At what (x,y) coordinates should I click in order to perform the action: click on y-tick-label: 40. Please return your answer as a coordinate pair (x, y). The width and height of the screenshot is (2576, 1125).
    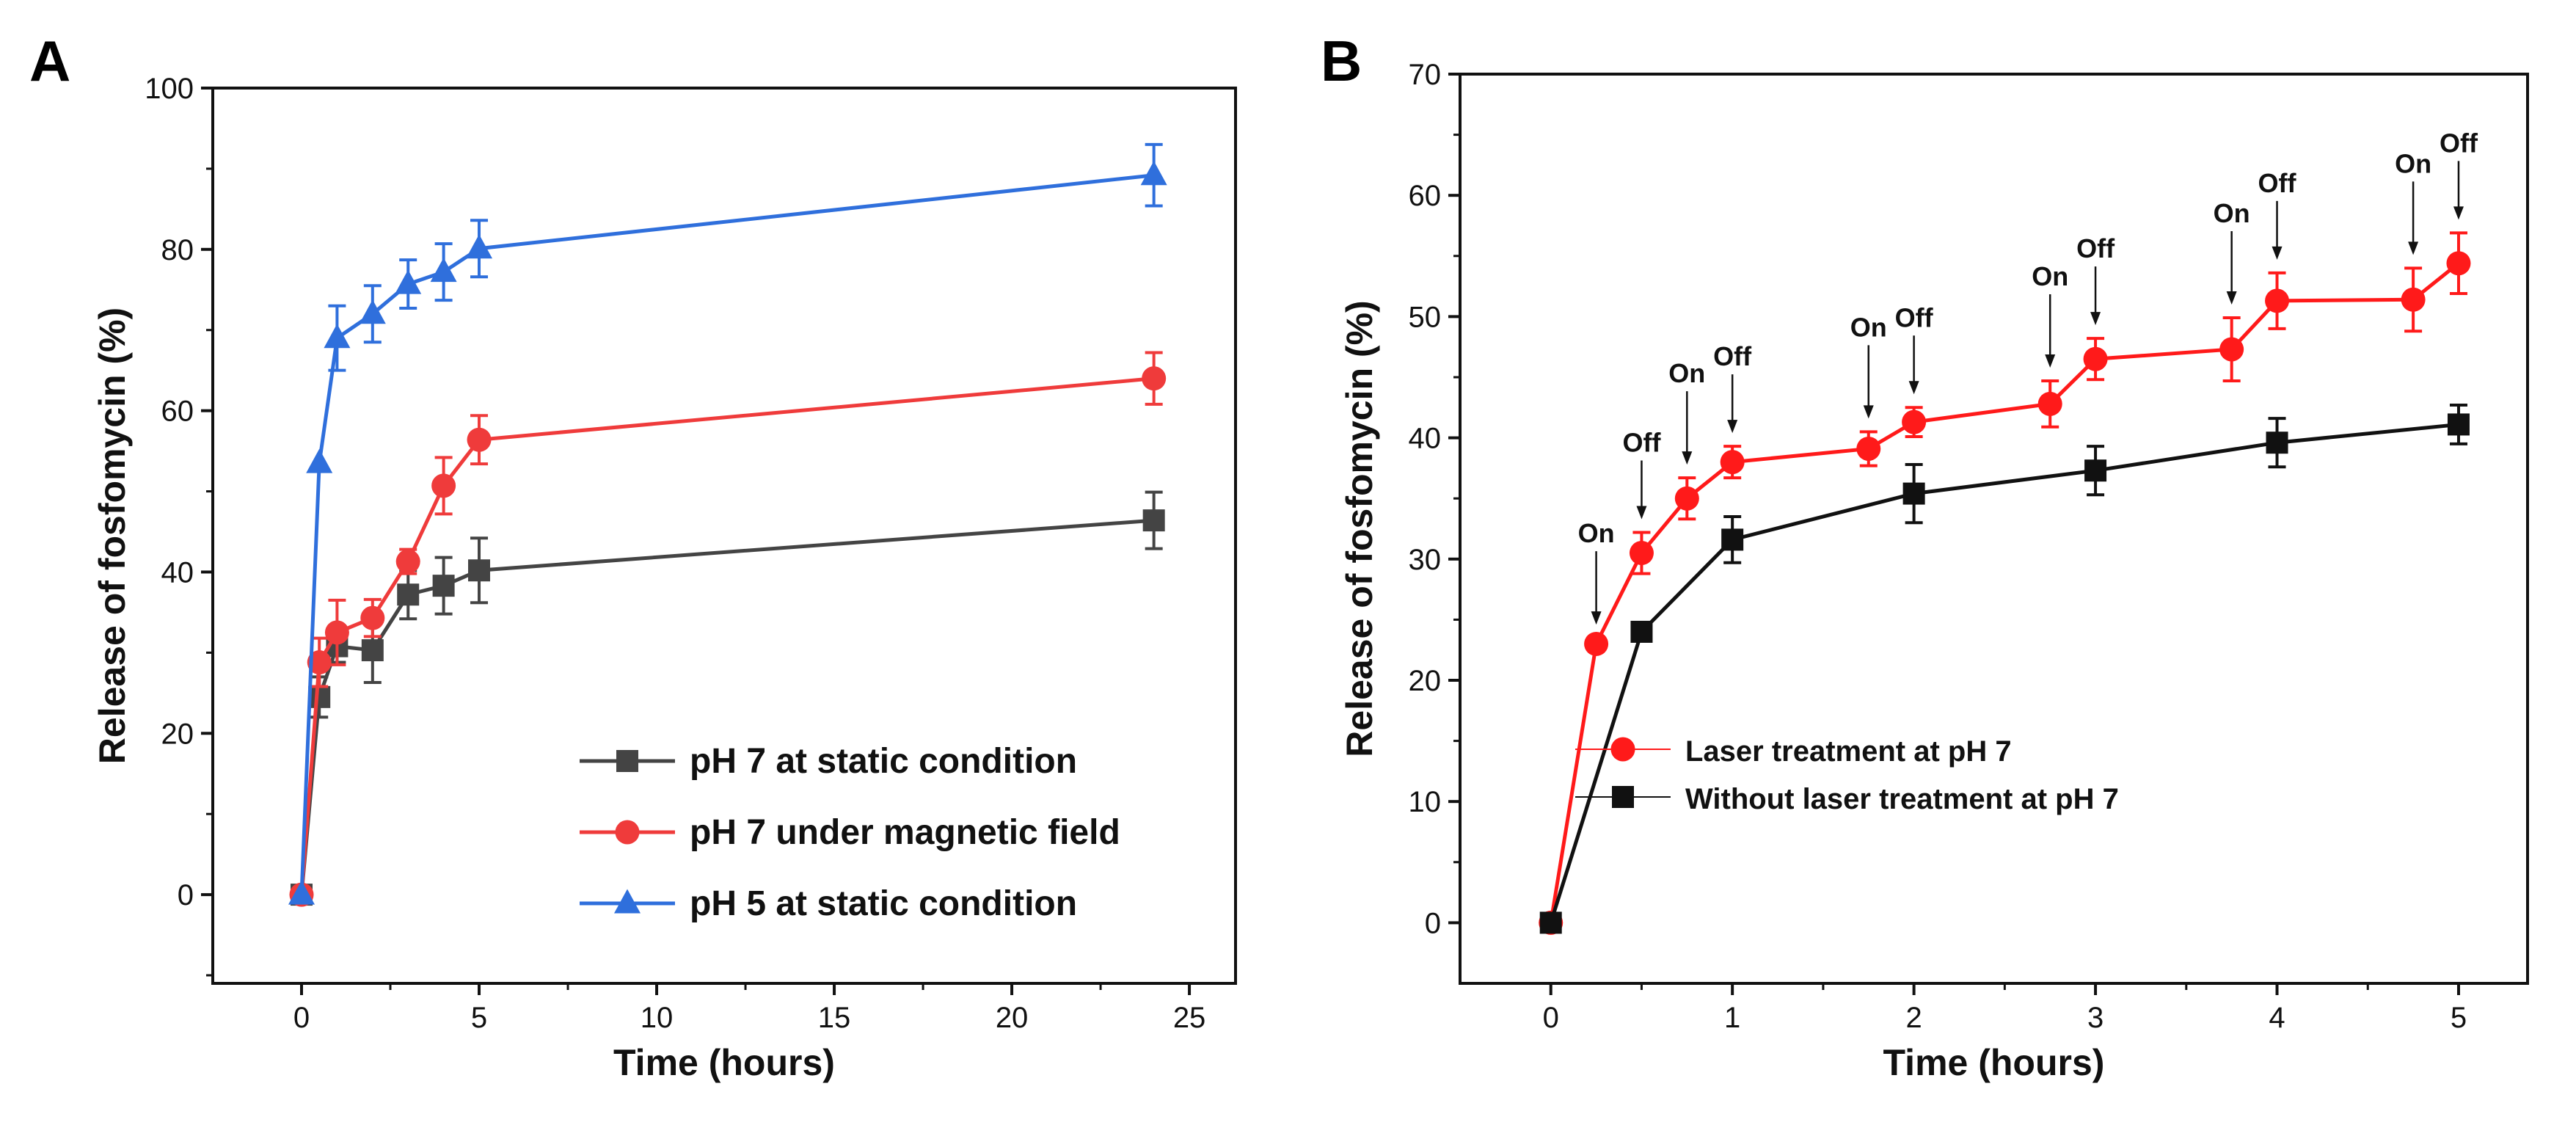
    Looking at the image, I should click on (1425, 439).